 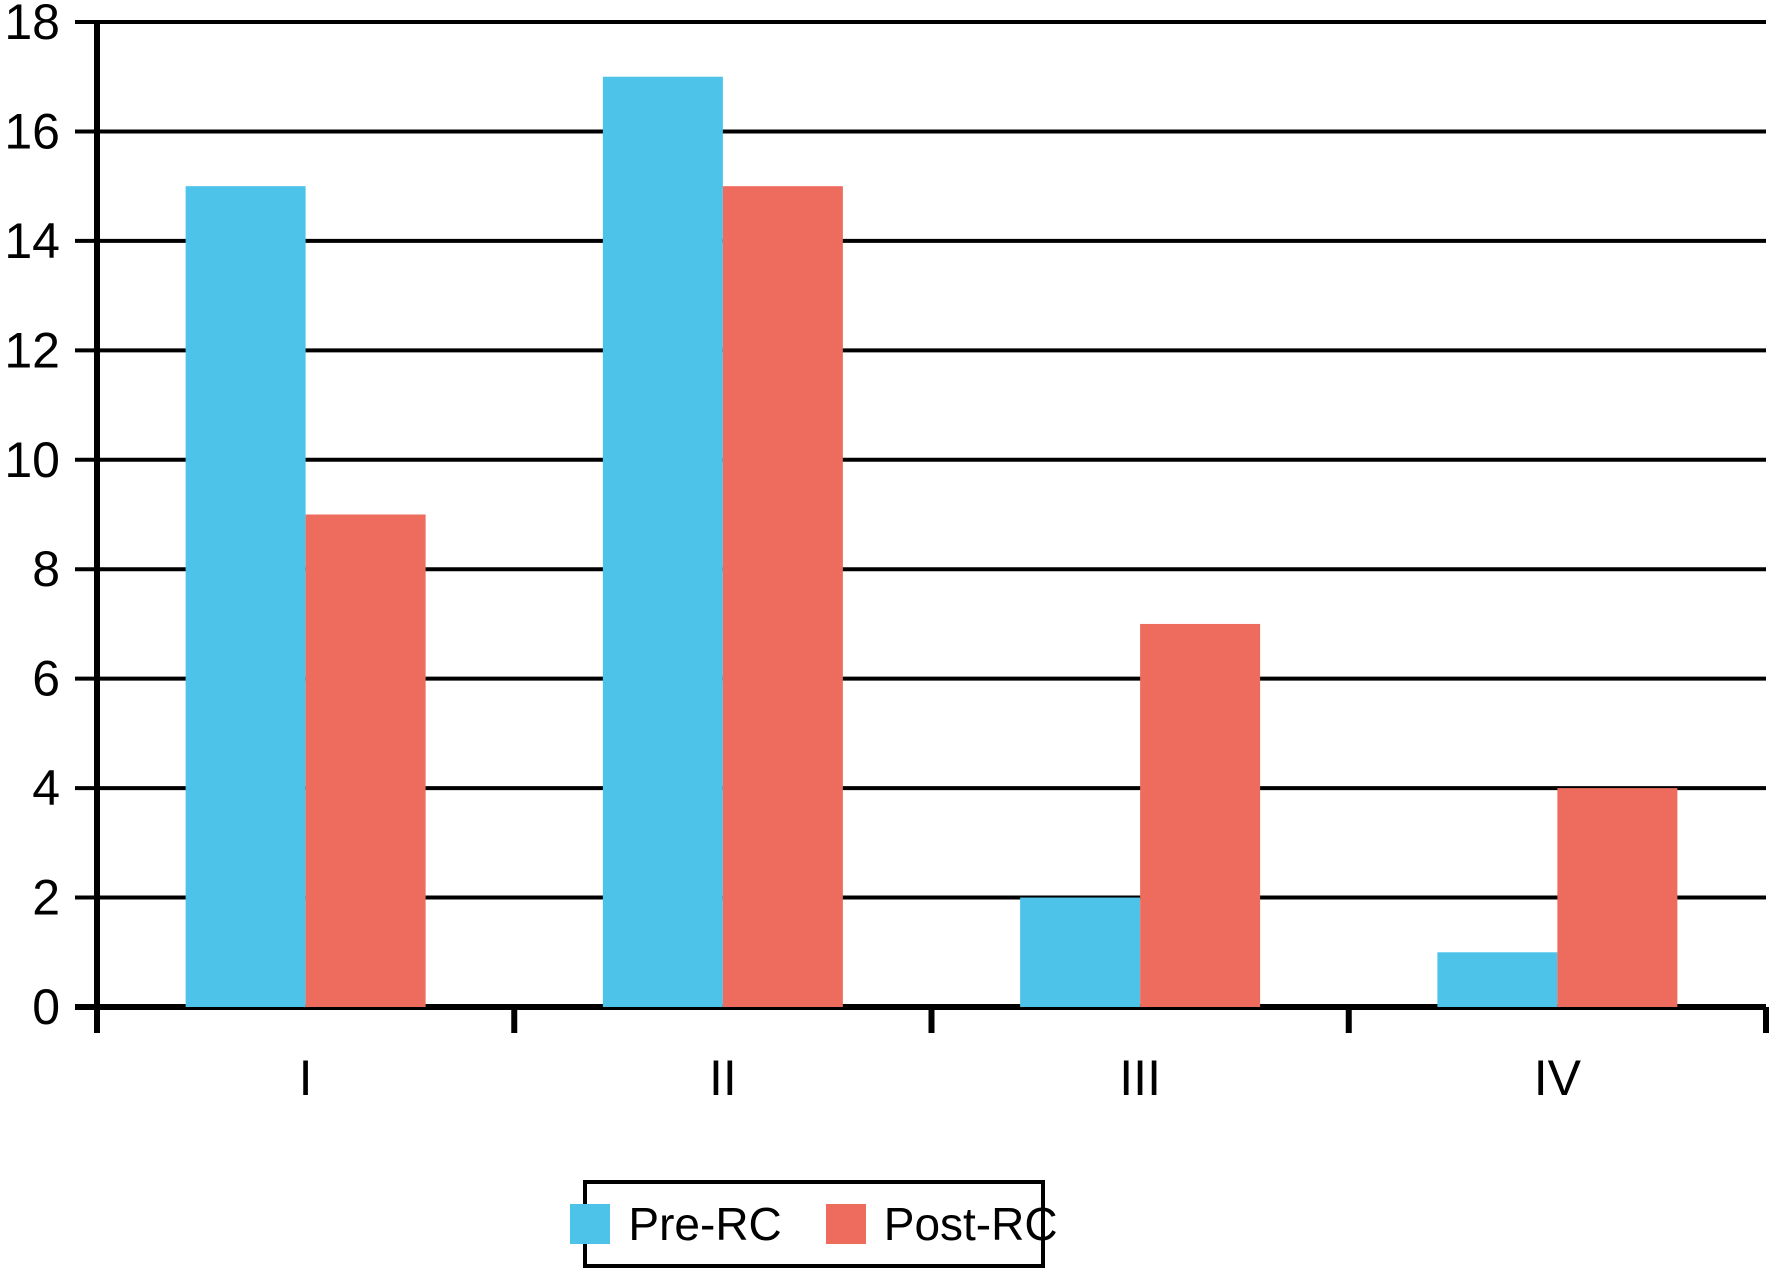 I want to click on y-axis-label: 8, so click(x=46, y=569).